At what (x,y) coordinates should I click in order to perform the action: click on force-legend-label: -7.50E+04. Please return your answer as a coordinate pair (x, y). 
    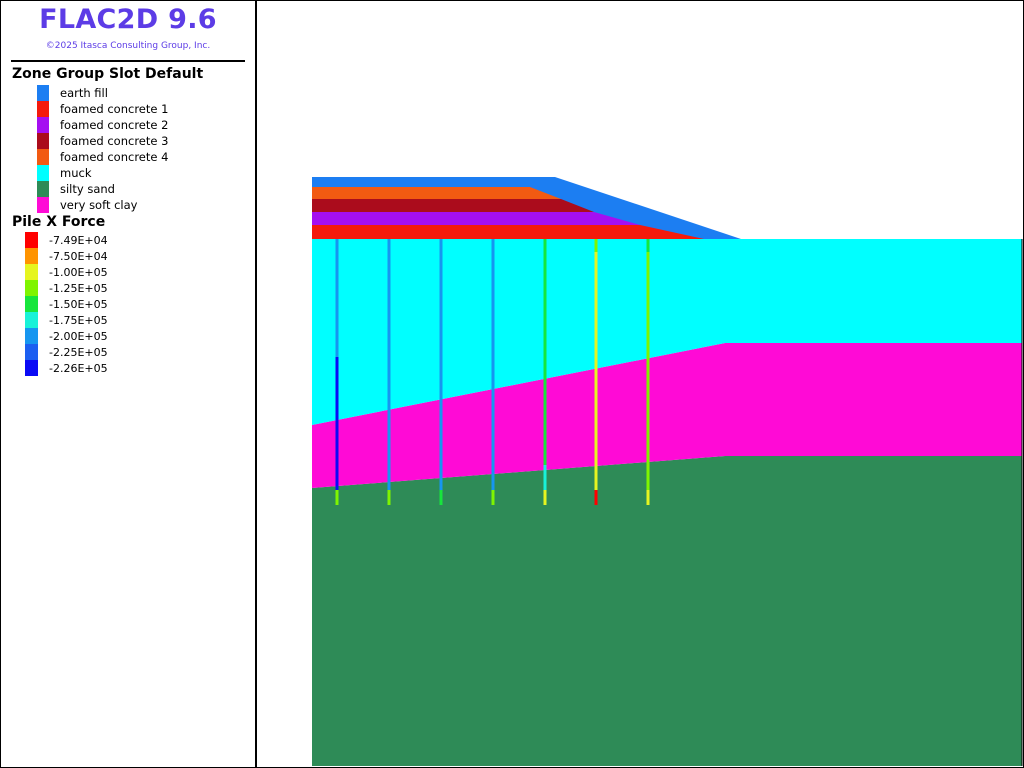
    Looking at the image, I should click on (78, 256).